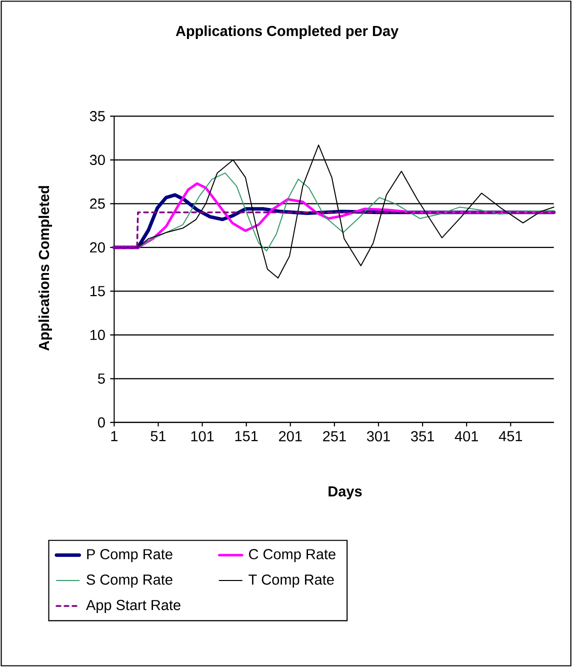 This screenshot has width=572, height=667. What do you see at coordinates (510, 436) in the screenshot?
I see `x-tick-label: 451` at bounding box center [510, 436].